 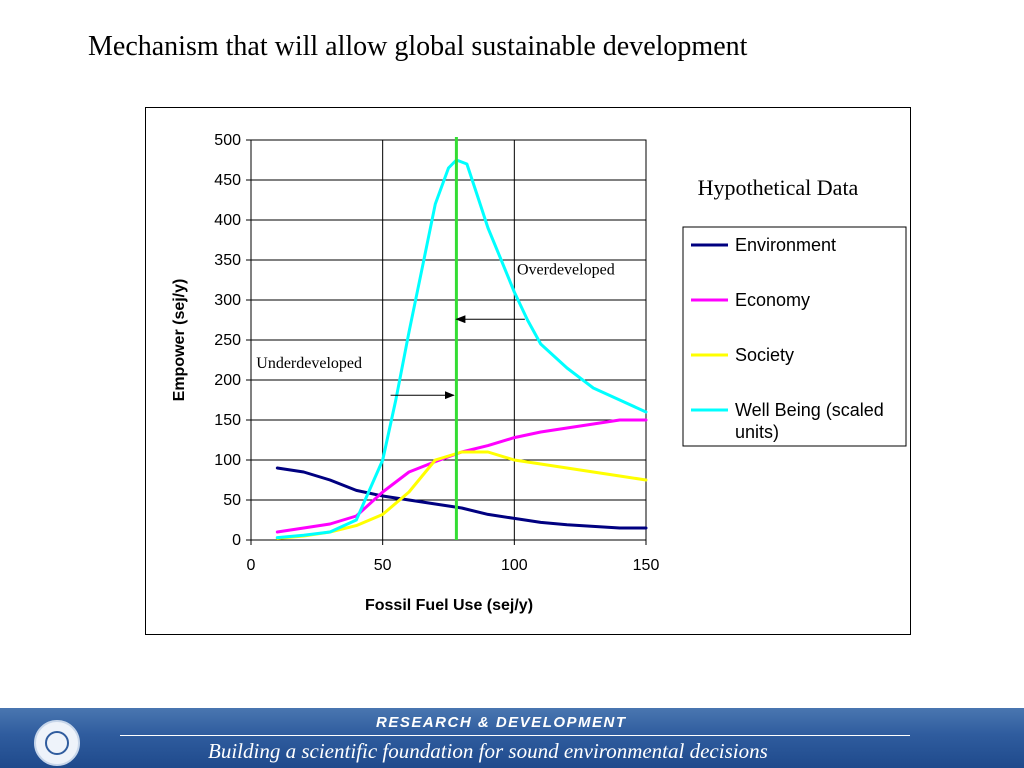 I want to click on y-tick-label: 50, so click(x=232, y=500).